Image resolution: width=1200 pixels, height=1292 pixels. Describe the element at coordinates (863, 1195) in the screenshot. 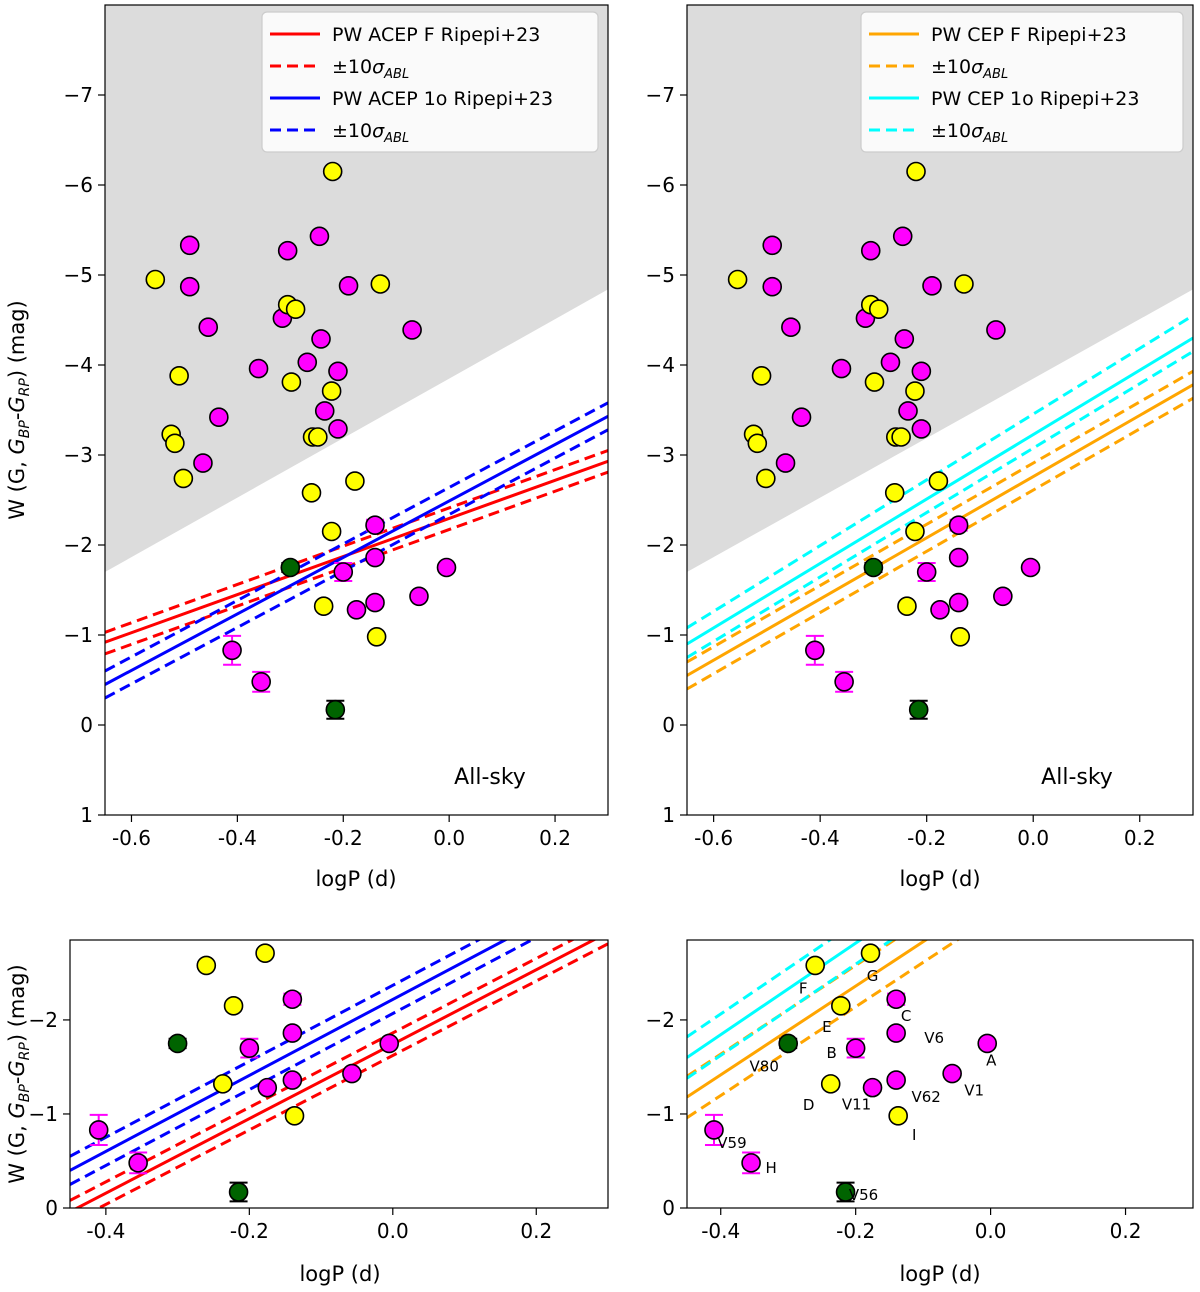

I see `point-label: V56` at that location.